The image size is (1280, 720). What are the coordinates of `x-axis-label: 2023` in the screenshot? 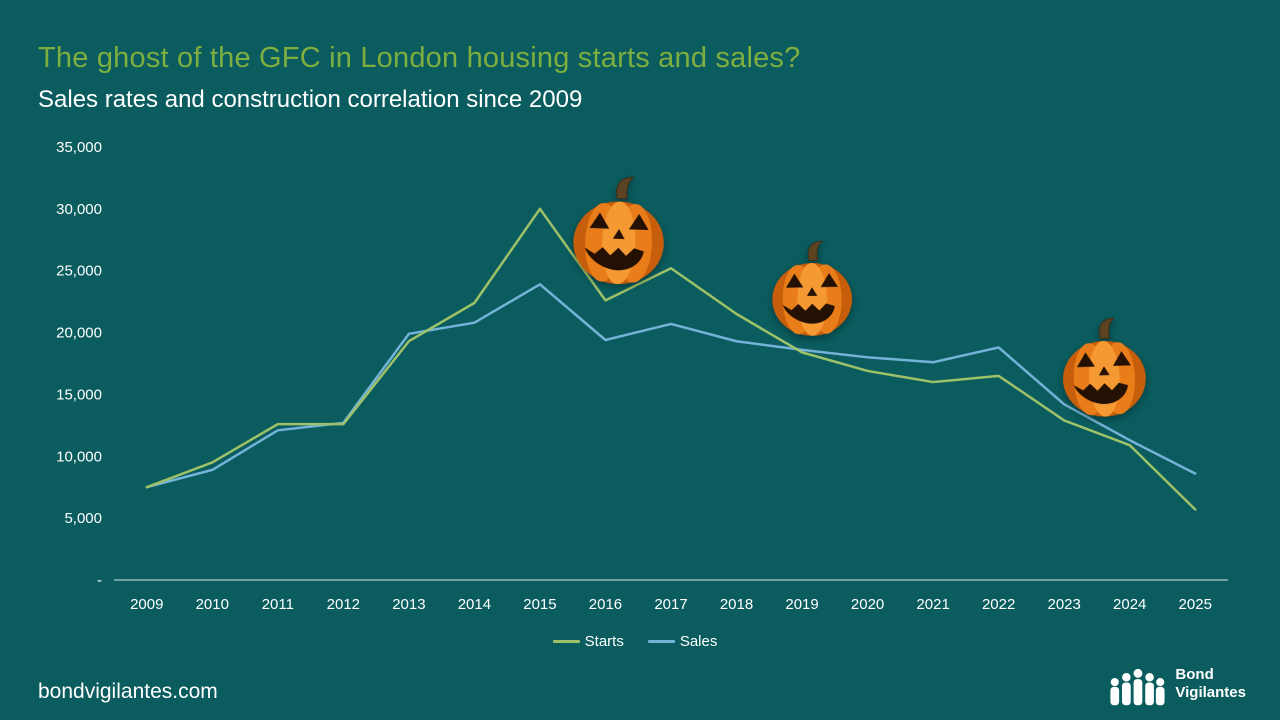 It's located at (1063, 604).